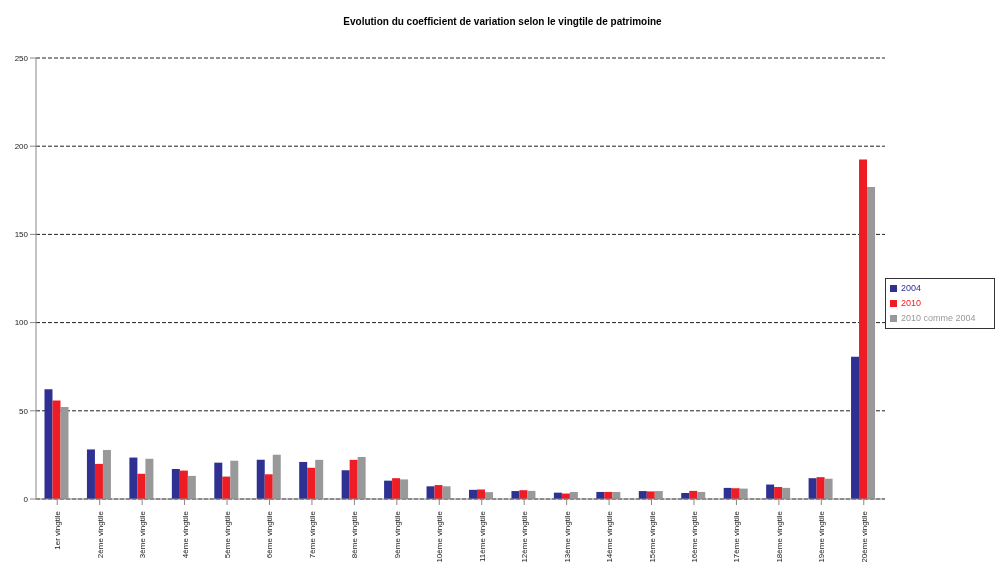 Image resolution: width=1005 pixels, height=577 pixels. What do you see at coordinates (355, 534) in the screenshot?
I see `x-tick-label: 8ème vingtile` at bounding box center [355, 534].